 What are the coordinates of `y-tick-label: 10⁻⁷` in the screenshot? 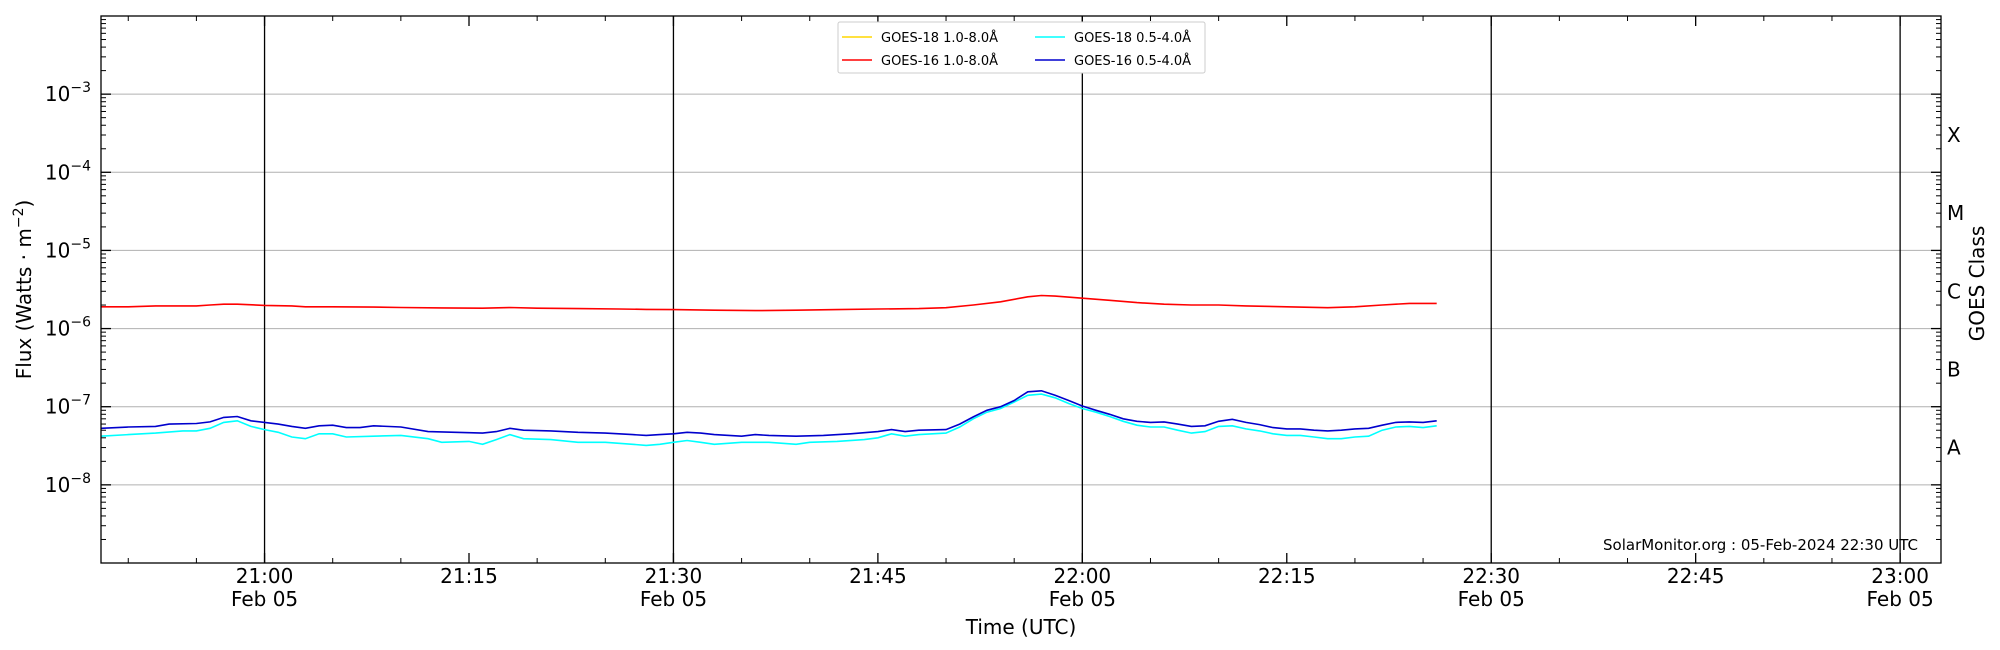 It's located at (68, 406).